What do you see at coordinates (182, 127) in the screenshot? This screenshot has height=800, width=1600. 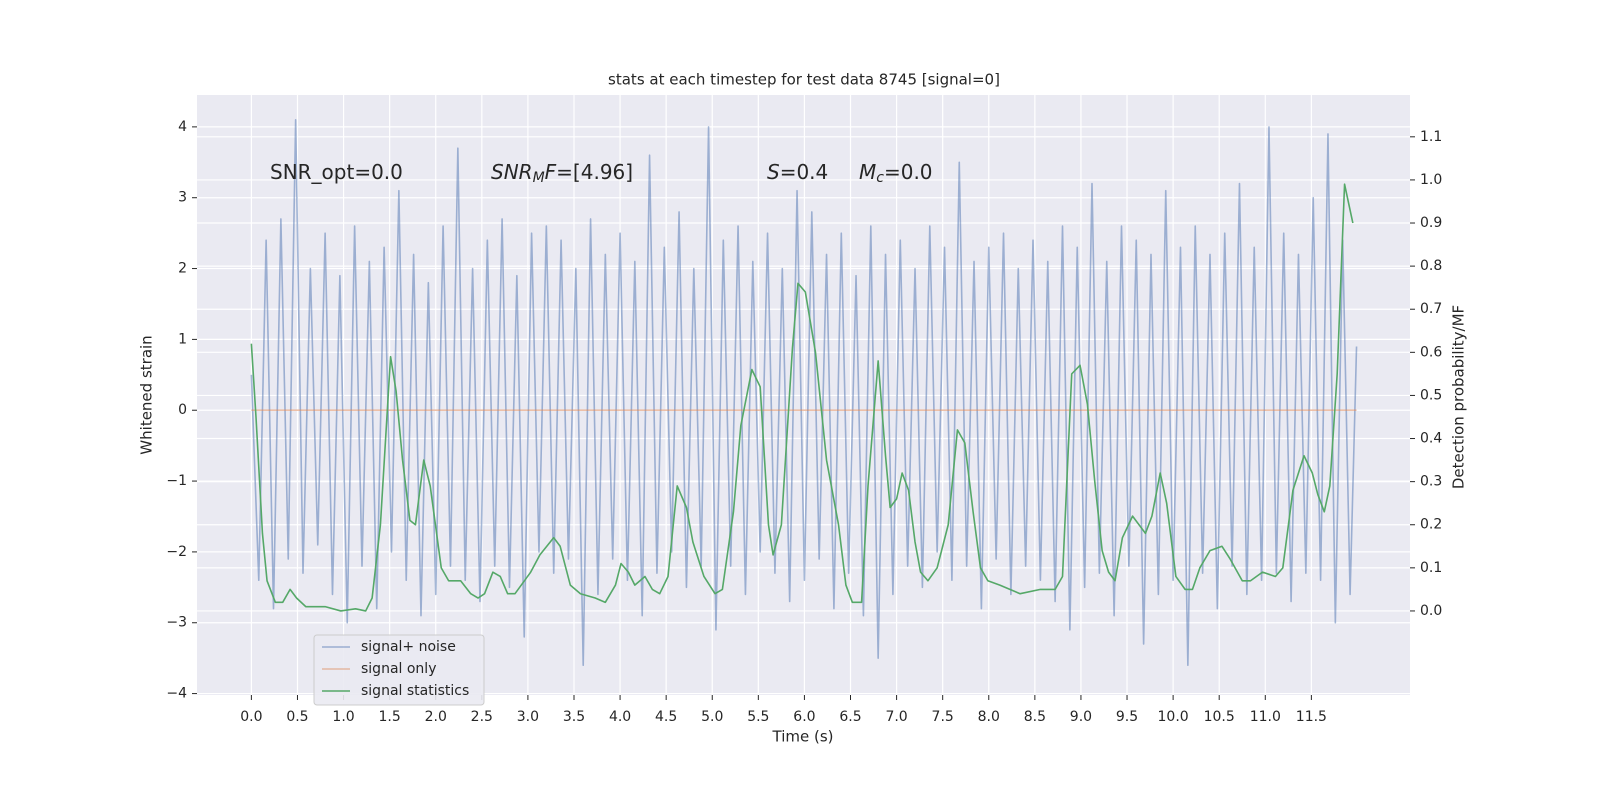 I see `y-tick-label: 4` at bounding box center [182, 127].